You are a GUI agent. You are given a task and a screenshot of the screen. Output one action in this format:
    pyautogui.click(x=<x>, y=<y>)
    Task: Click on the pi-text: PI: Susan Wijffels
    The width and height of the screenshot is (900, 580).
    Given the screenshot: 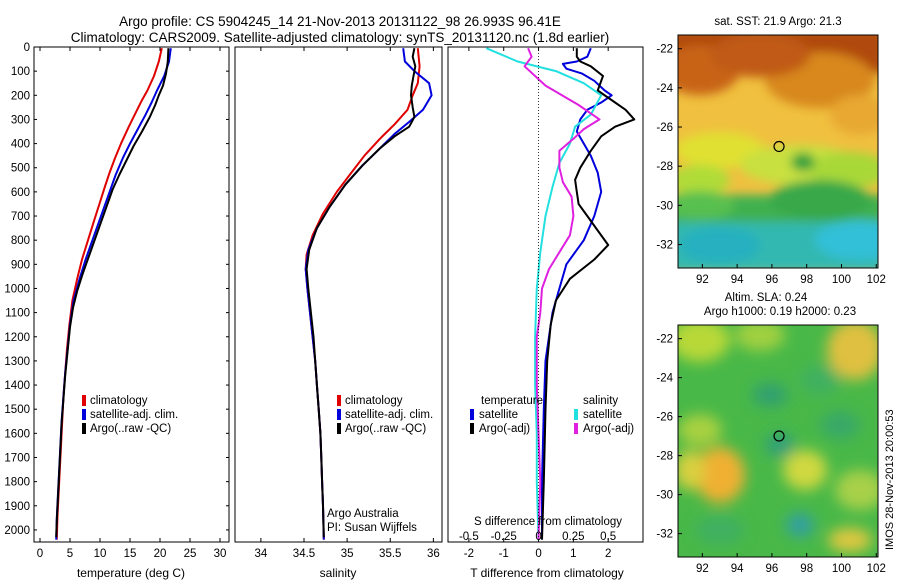 What is the action you would take?
    pyautogui.click(x=372, y=528)
    